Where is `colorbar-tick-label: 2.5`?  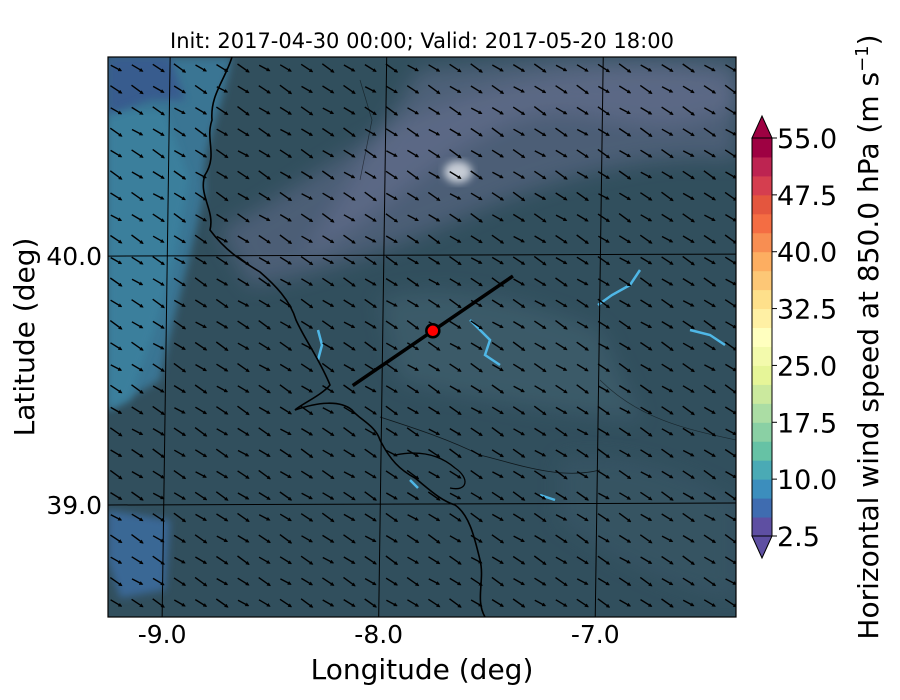 colorbar-tick-label: 2.5 is located at coordinates (798, 537).